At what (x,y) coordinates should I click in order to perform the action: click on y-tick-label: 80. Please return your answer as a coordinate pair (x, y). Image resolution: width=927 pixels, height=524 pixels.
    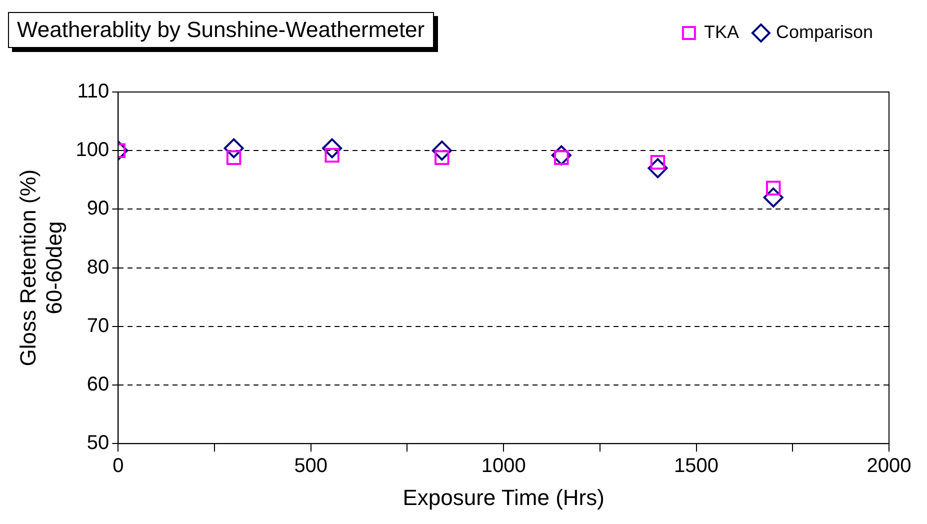
    Looking at the image, I should click on (98, 267).